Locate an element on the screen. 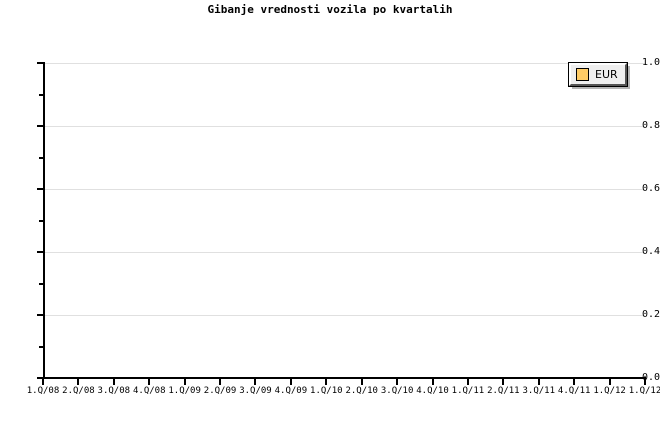 Image resolution: width=660 pixels, height=440 pixels. x-axis-label: 2.Q/09 is located at coordinates (220, 391).